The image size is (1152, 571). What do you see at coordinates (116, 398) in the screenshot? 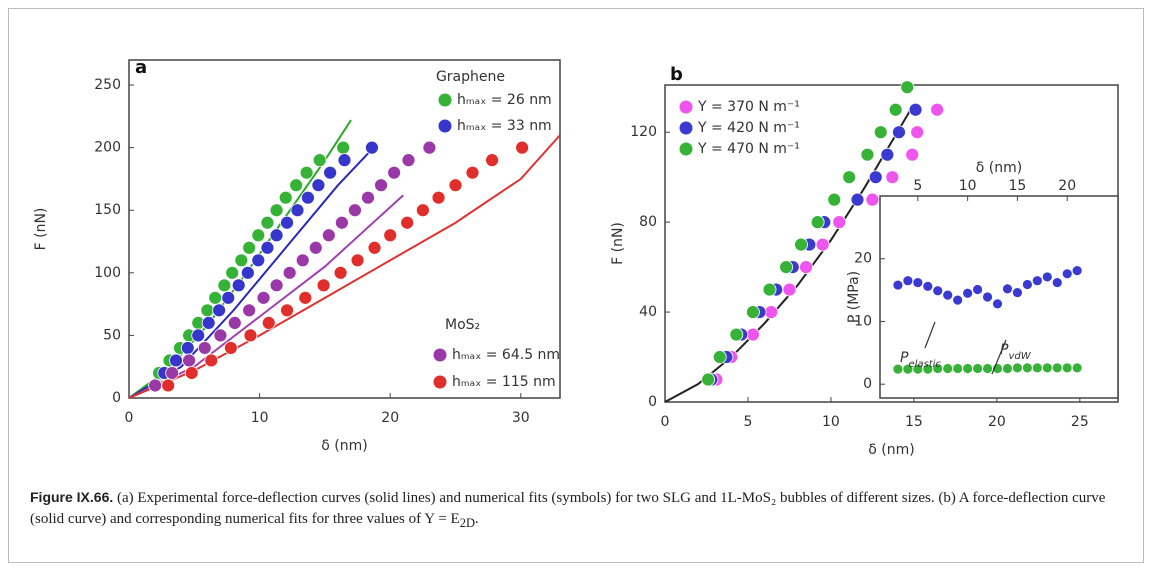
I see `y-tick-label: 0` at bounding box center [116, 398].